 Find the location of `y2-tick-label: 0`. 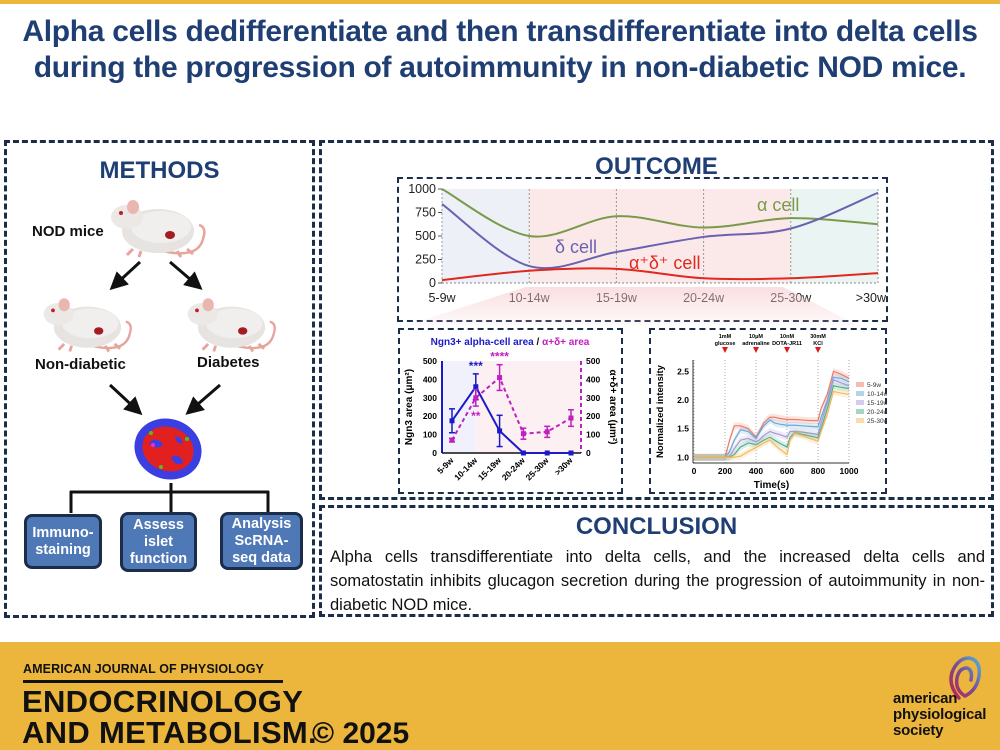

y2-tick-label: 0 is located at coordinates (588, 453).